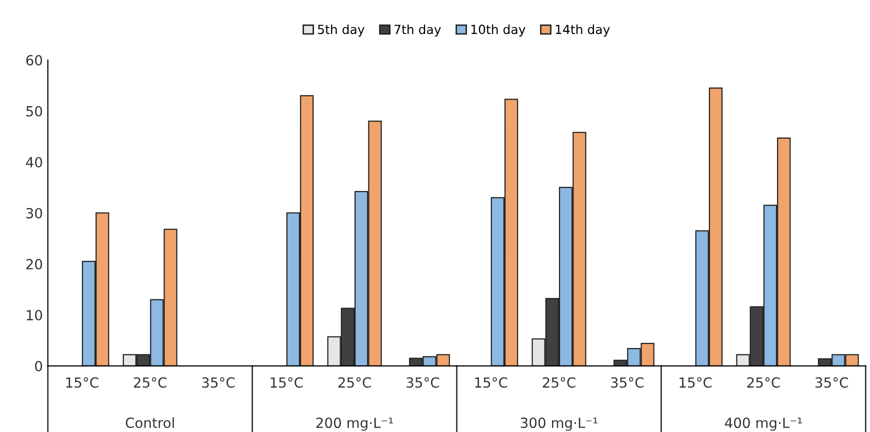  What do you see at coordinates (34, 315) in the screenshot?
I see `y-tick-label: 10` at bounding box center [34, 315].